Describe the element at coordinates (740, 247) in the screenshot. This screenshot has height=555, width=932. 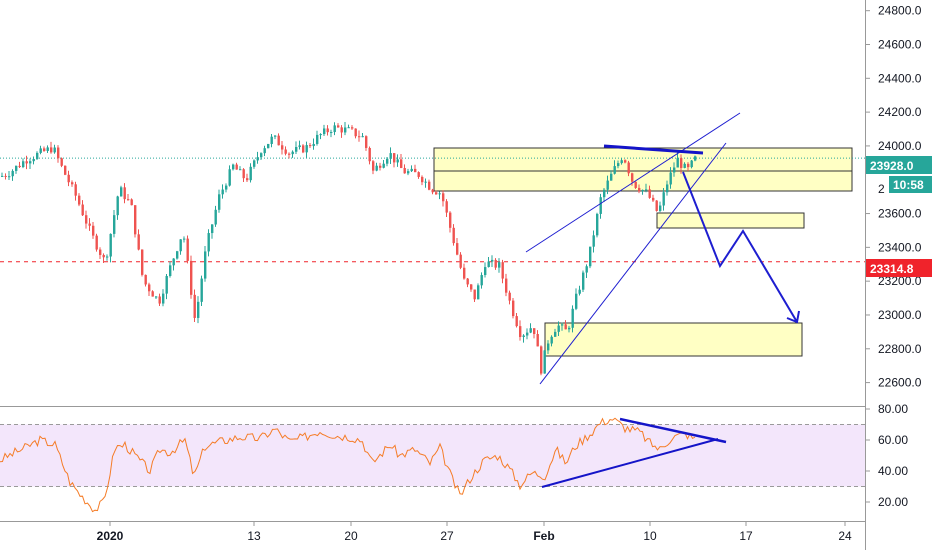
I see `projection-path` at that location.